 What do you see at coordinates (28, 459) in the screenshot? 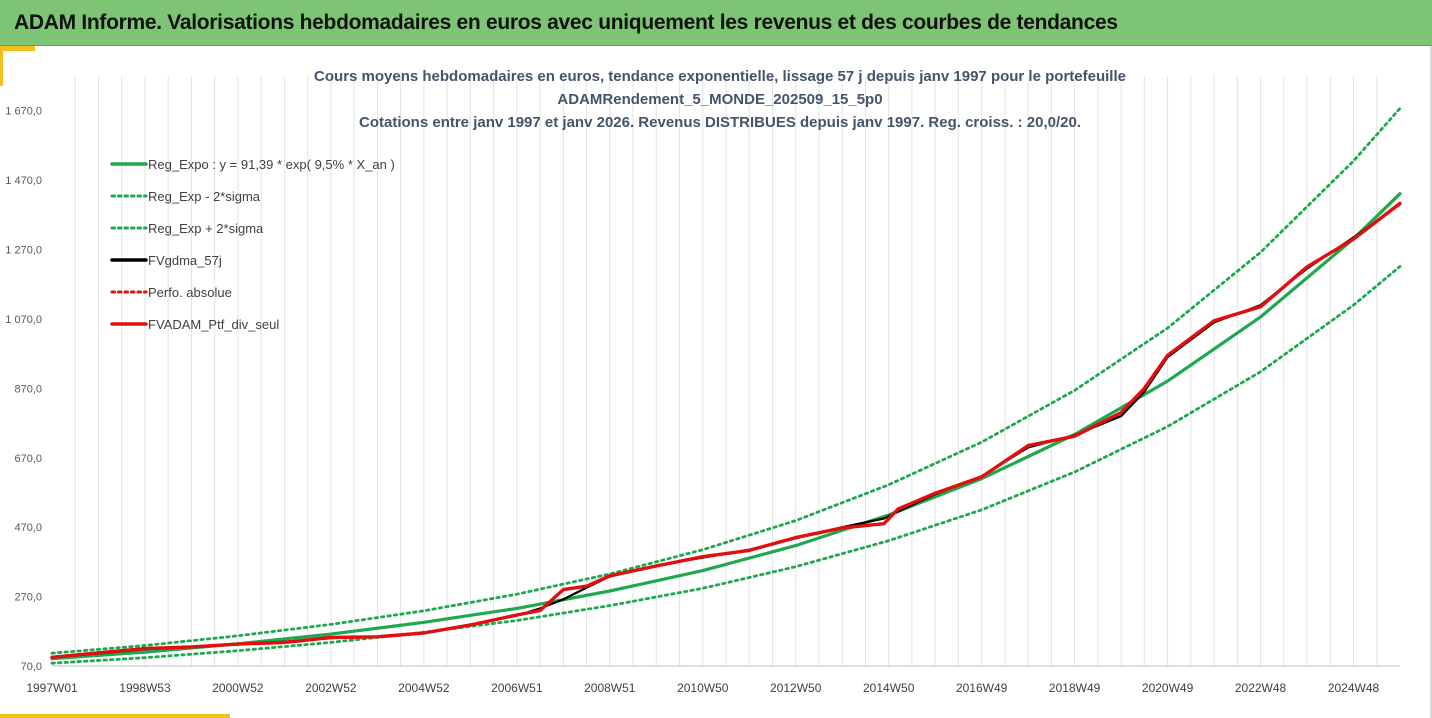
I see `y-tick-label: 670,0` at bounding box center [28, 459].